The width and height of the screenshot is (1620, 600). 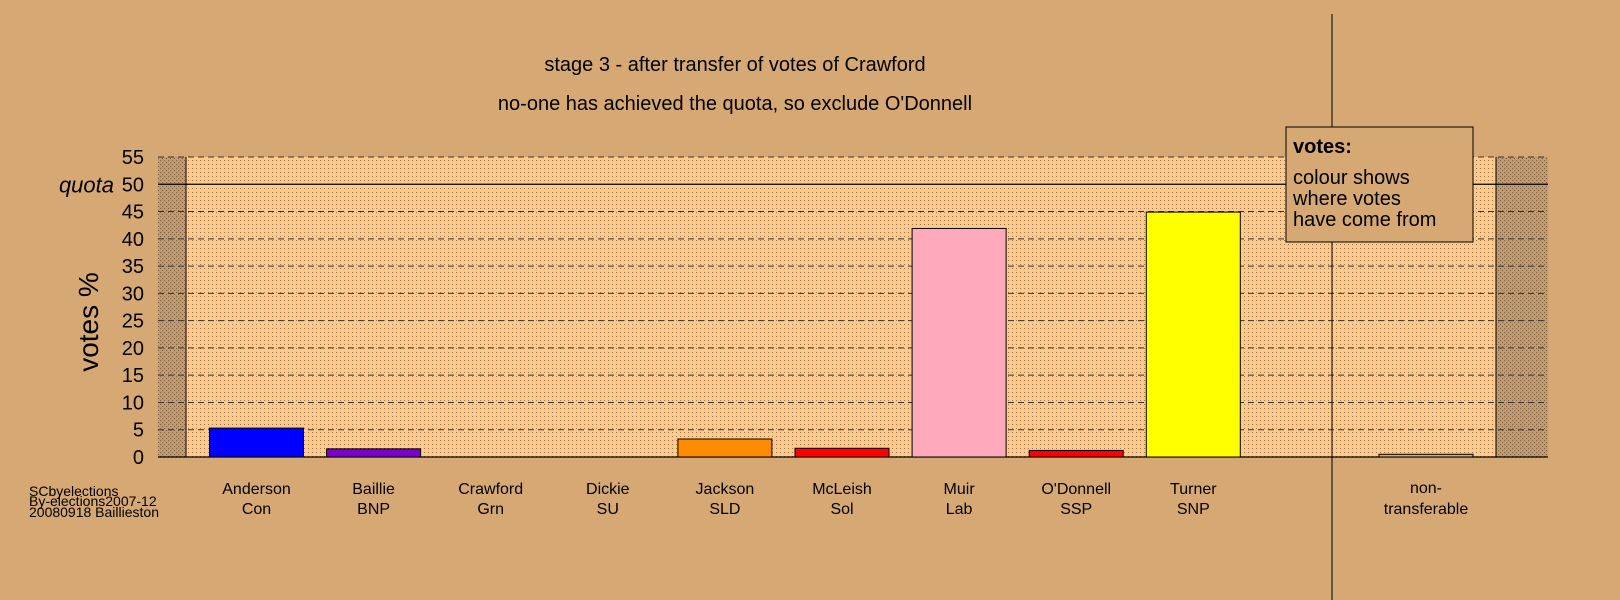 I want to click on legend-line: where votes, so click(x=1346, y=199).